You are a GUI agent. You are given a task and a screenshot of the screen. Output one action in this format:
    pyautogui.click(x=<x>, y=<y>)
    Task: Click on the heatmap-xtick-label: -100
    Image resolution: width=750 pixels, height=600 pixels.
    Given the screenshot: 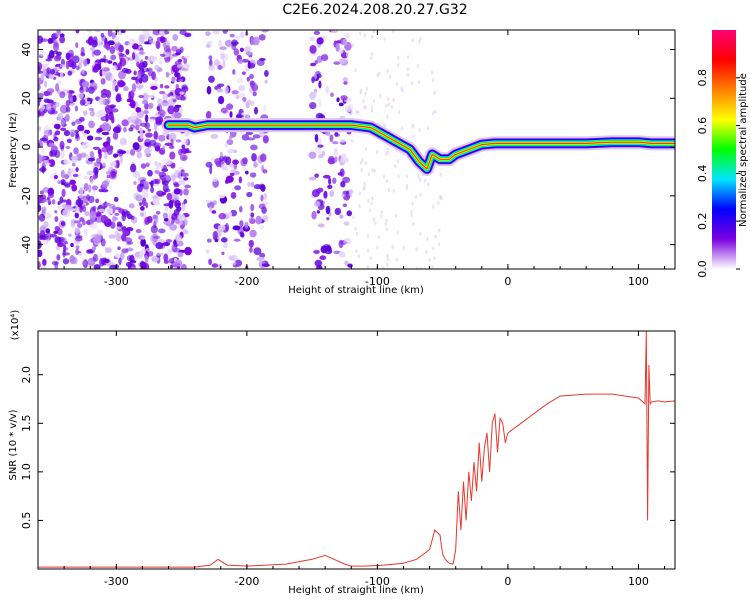 What is the action you would take?
    pyautogui.click(x=377, y=281)
    